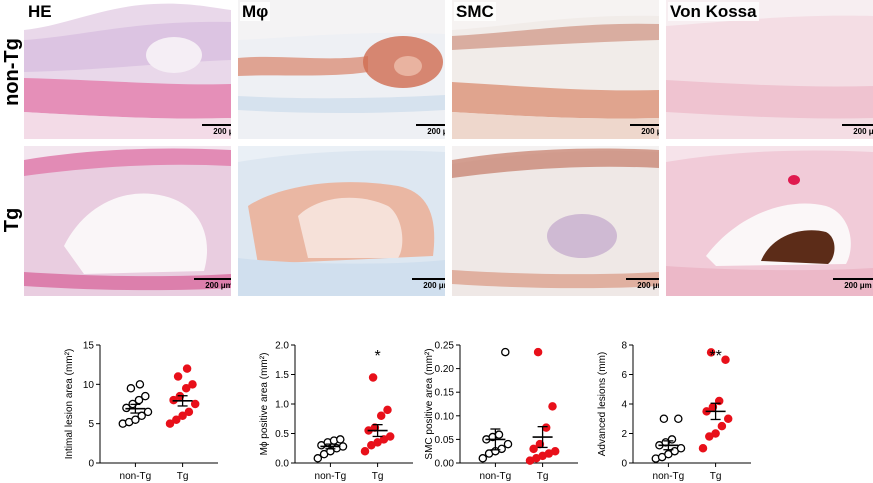 This screenshot has width=873, height=483. What do you see at coordinates (282, 375) in the screenshot?
I see `y-tick-label: 1.5` at bounding box center [282, 375].